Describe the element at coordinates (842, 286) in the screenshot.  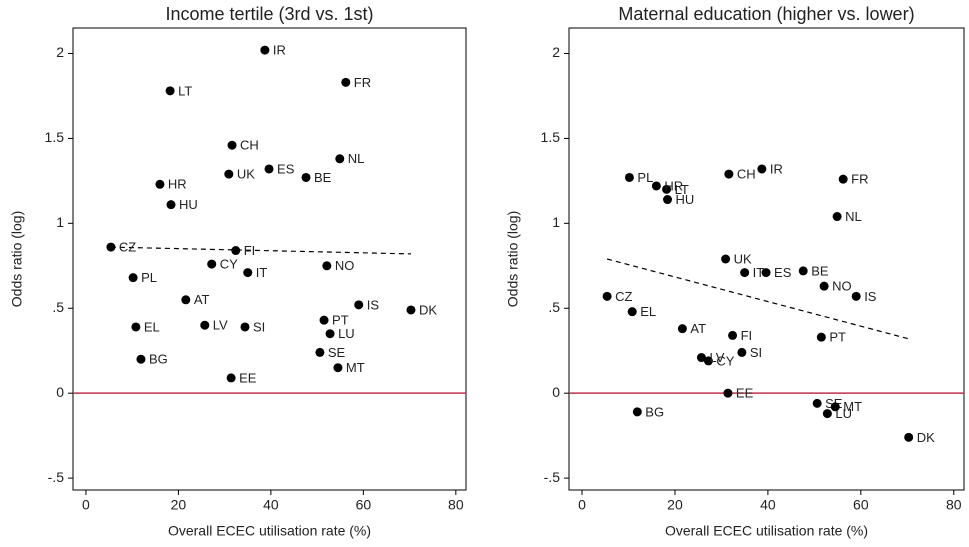
I see `point-label: NO` at that location.